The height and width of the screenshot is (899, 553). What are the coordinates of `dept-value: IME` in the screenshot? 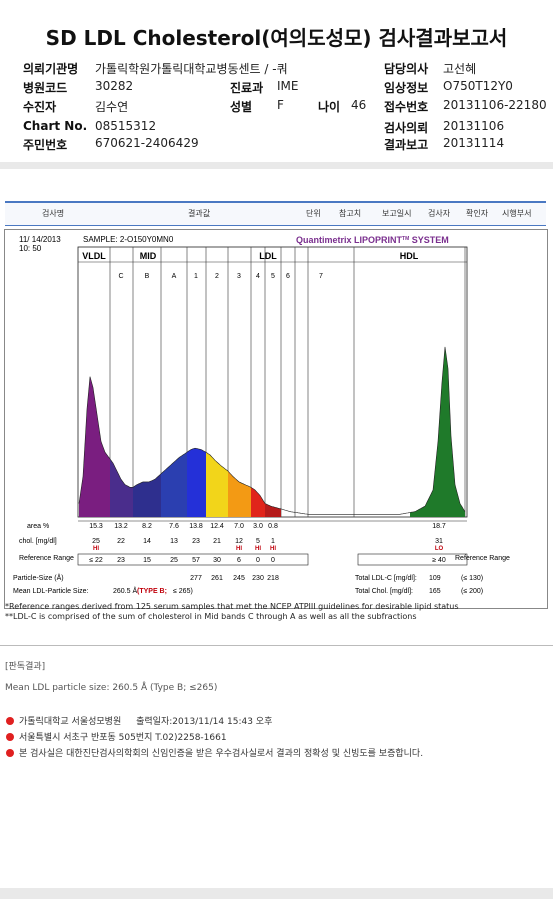 It's located at (288, 86).